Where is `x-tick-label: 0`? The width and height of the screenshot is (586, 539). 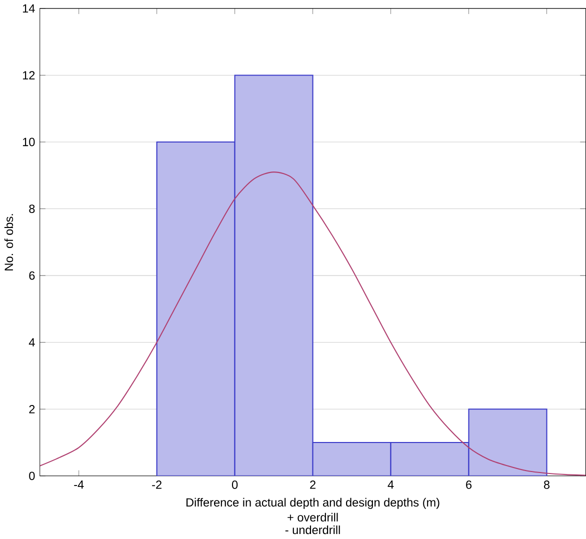
x-tick-label: 0 is located at coordinates (235, 485).